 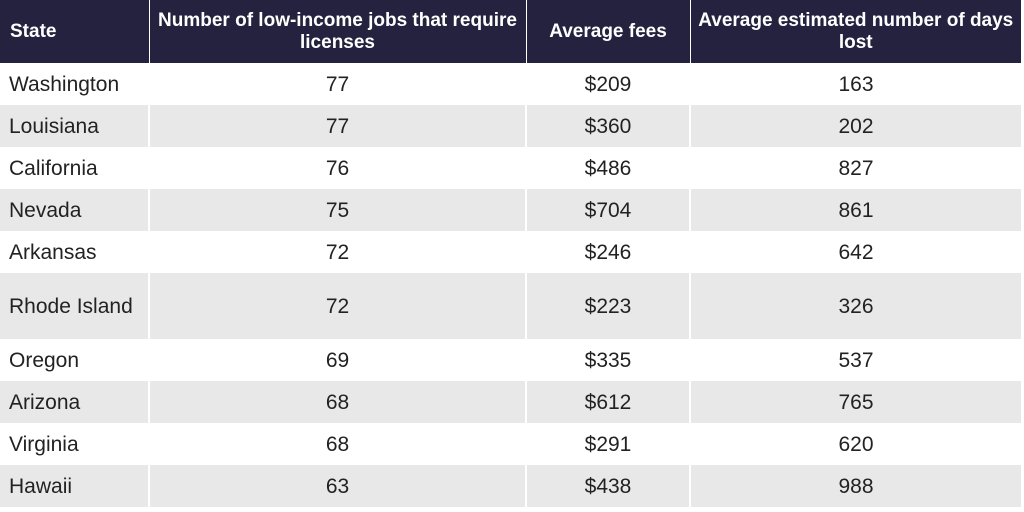 What do you see at coordinates (855, 210) in the screenshot?
I see `days-cell: 861` at bounding box center [855, 210].